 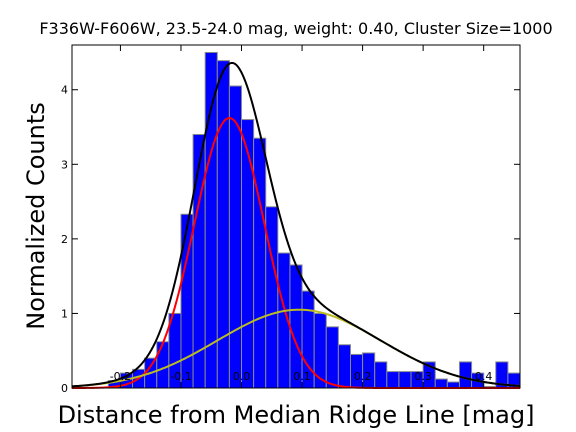 What do you see at coordinates (64, 388) in the screenshot?
I see `y-tick-label: 0` at bounding box center [64, 388].